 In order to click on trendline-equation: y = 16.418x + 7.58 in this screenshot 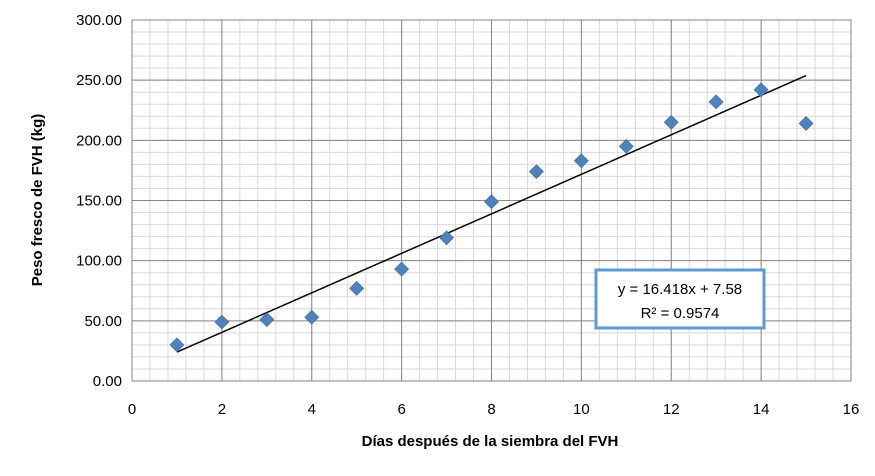, I will do `click(680, 289)`.